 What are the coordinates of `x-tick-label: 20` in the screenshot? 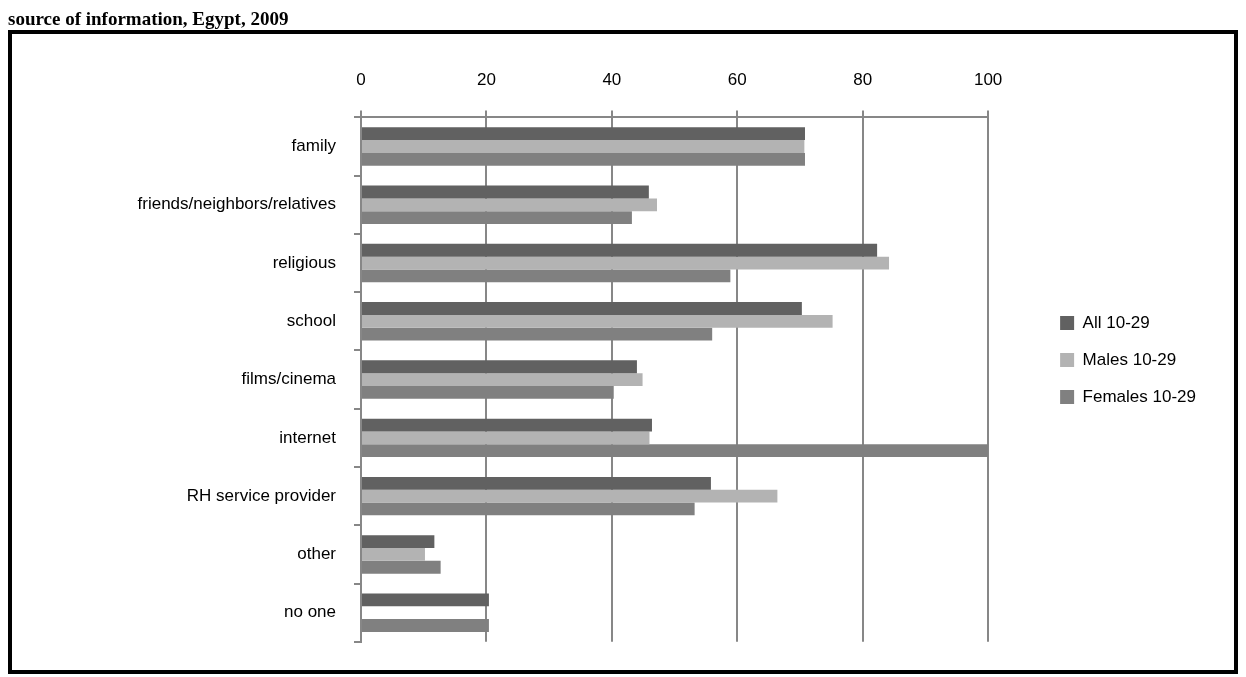 It's located at (486, 79).